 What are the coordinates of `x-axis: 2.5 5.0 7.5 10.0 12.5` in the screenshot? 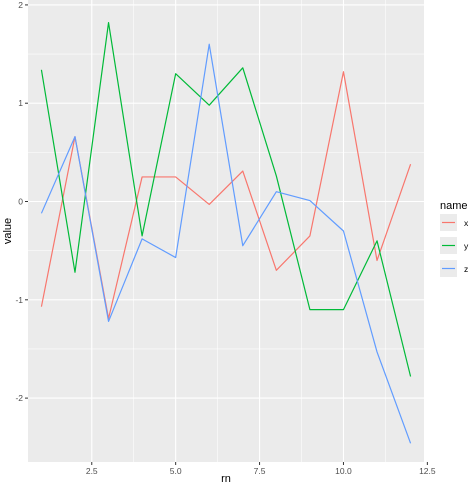 It's located at (261, 469).